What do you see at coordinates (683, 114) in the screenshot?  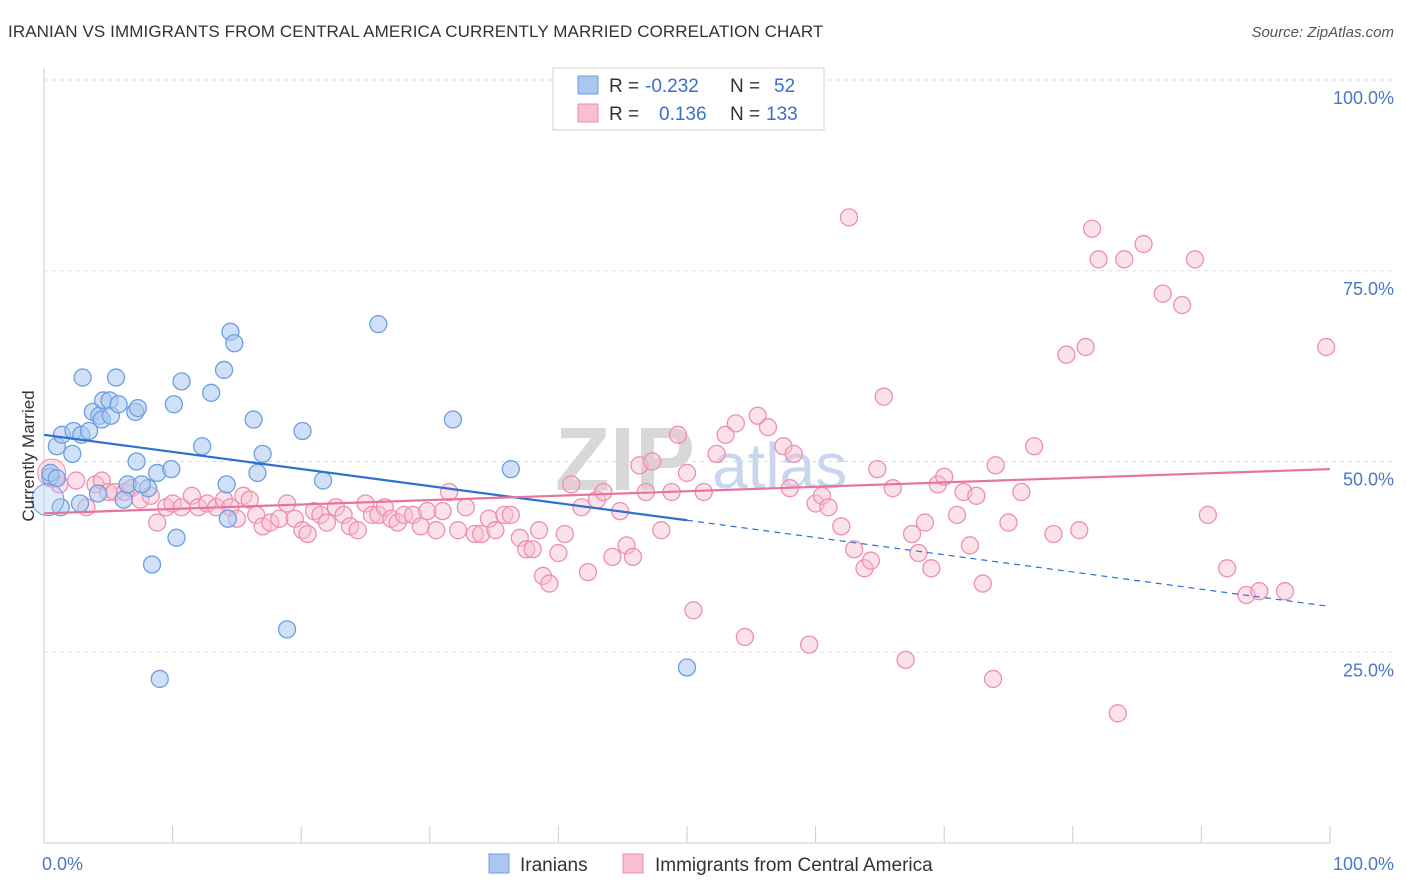 I see `legend-r-value-2: 0.136` at bounding box center [683, 114].